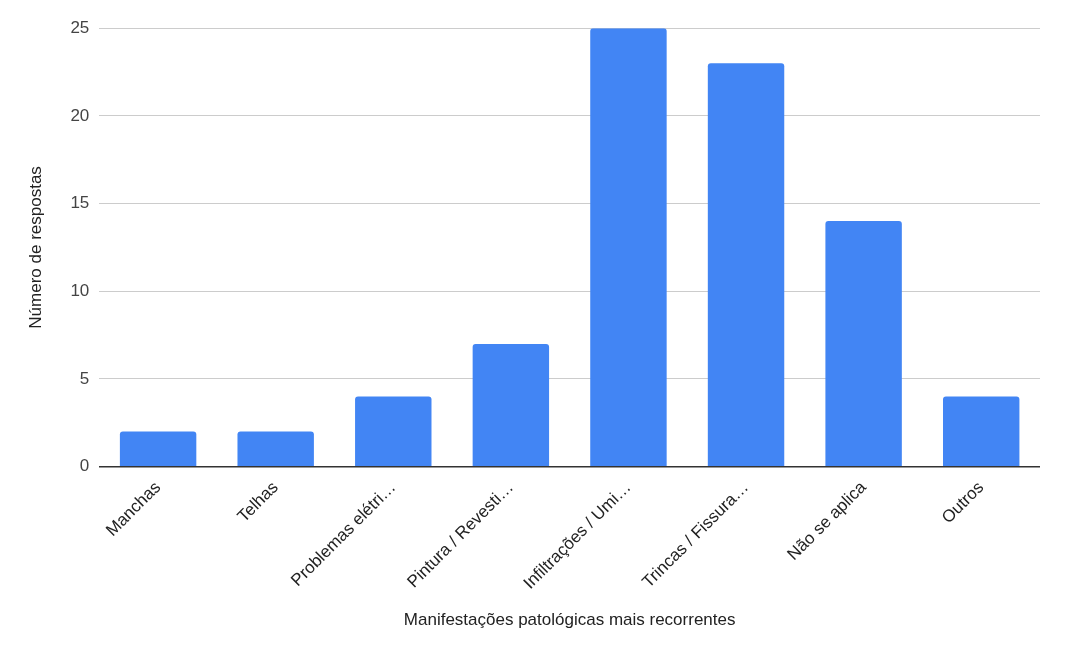  What do you see at coordinates (35, 247) in the screenshot?
I see `y-axis-title: Número de respostas` at bounding box center [35, 247].